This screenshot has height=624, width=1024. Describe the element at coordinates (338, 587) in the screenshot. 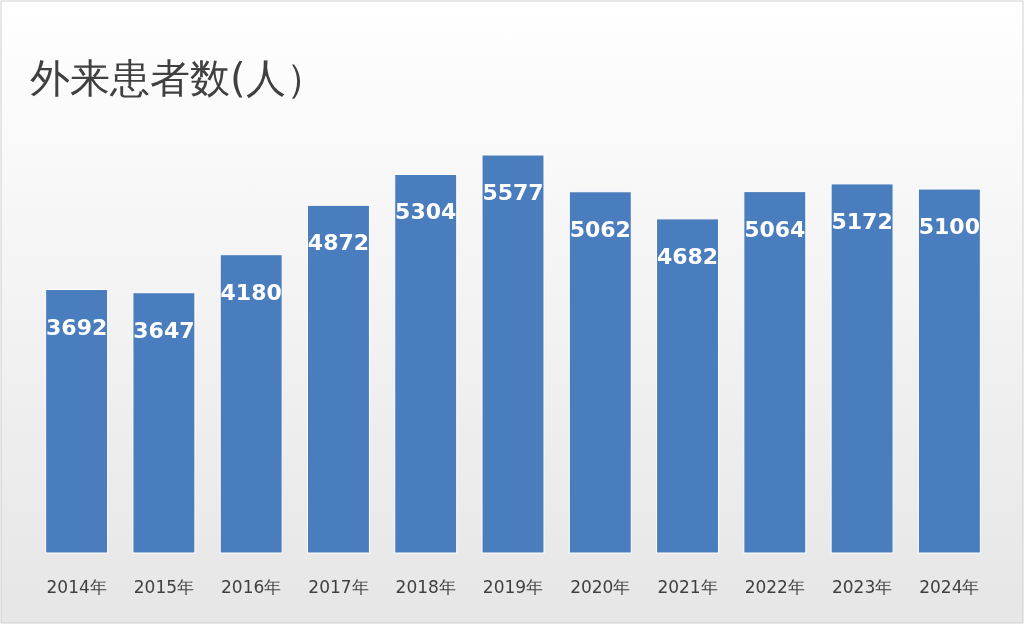

I see `x-tick-label: 2017年` at that location.